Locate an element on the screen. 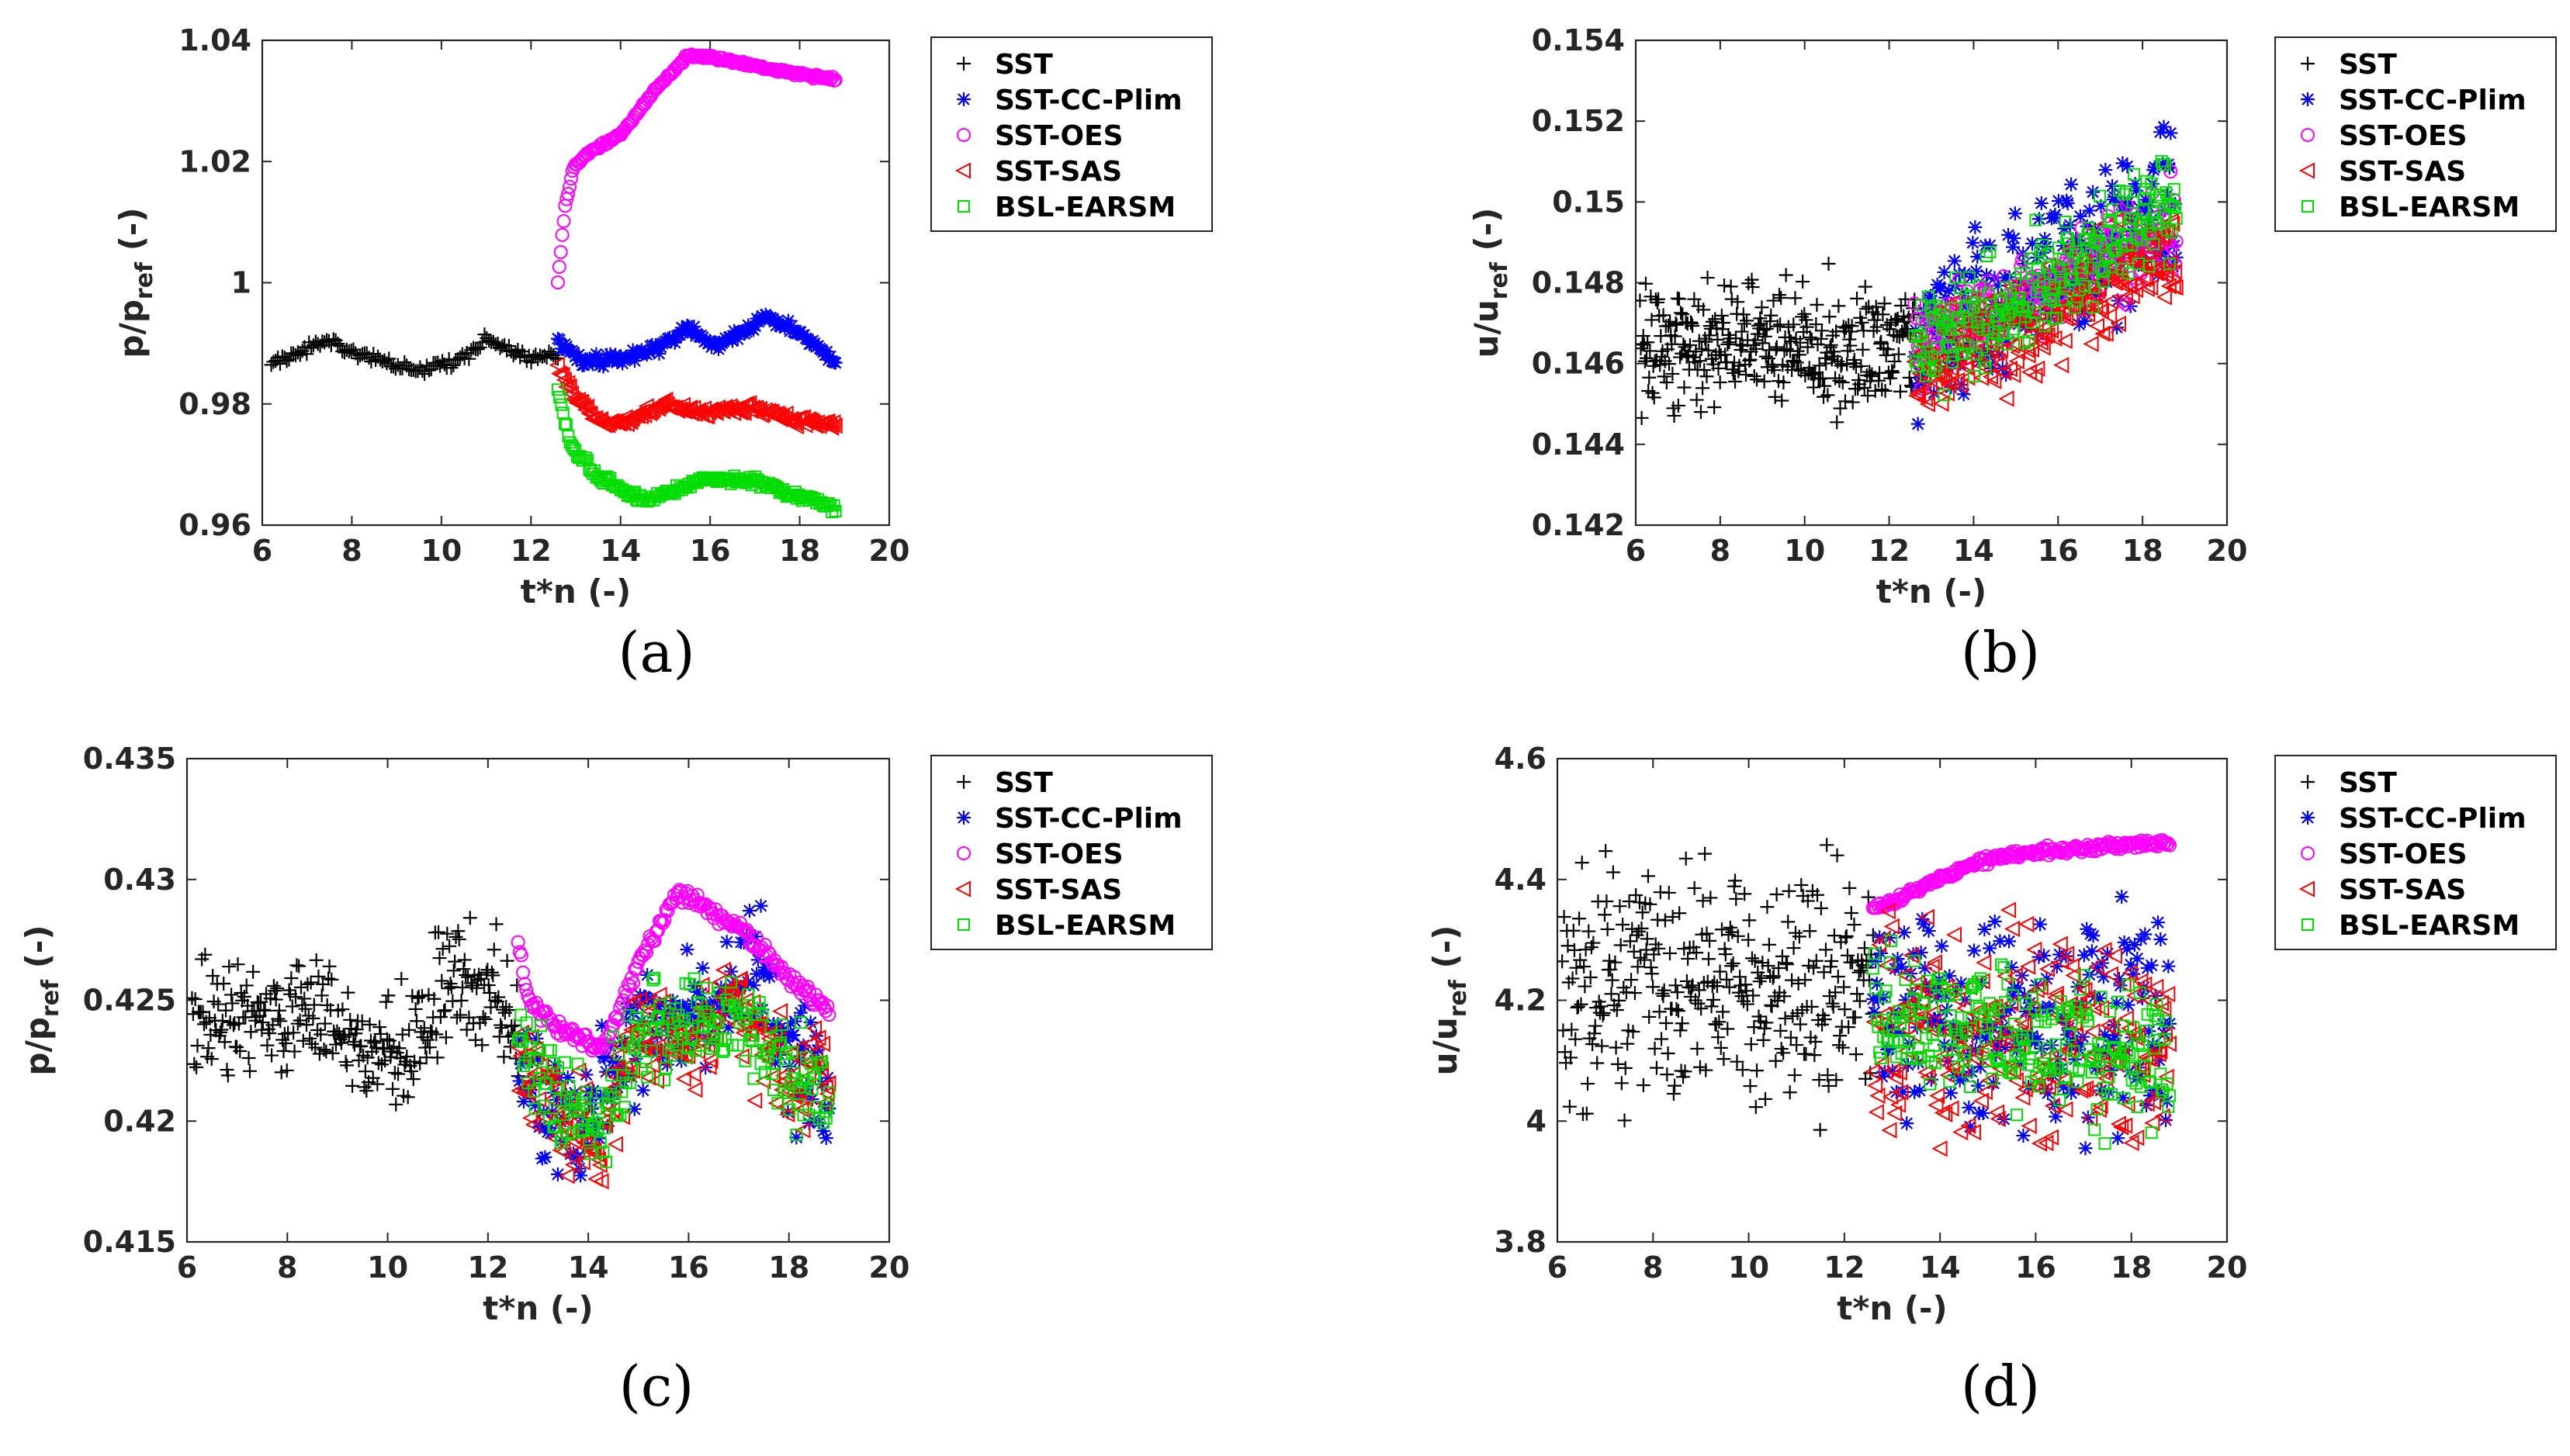 Image resolution: width=2570 pixels, height=1456 pixels. y-tick-label: 4 is located at coordinates (1536, 1121).